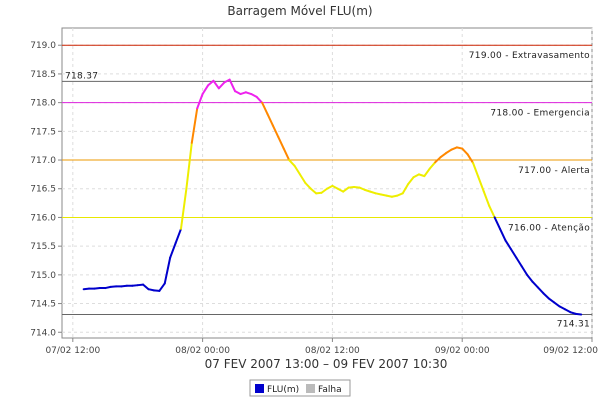  I want to click on legend-box, so click(300, 388).